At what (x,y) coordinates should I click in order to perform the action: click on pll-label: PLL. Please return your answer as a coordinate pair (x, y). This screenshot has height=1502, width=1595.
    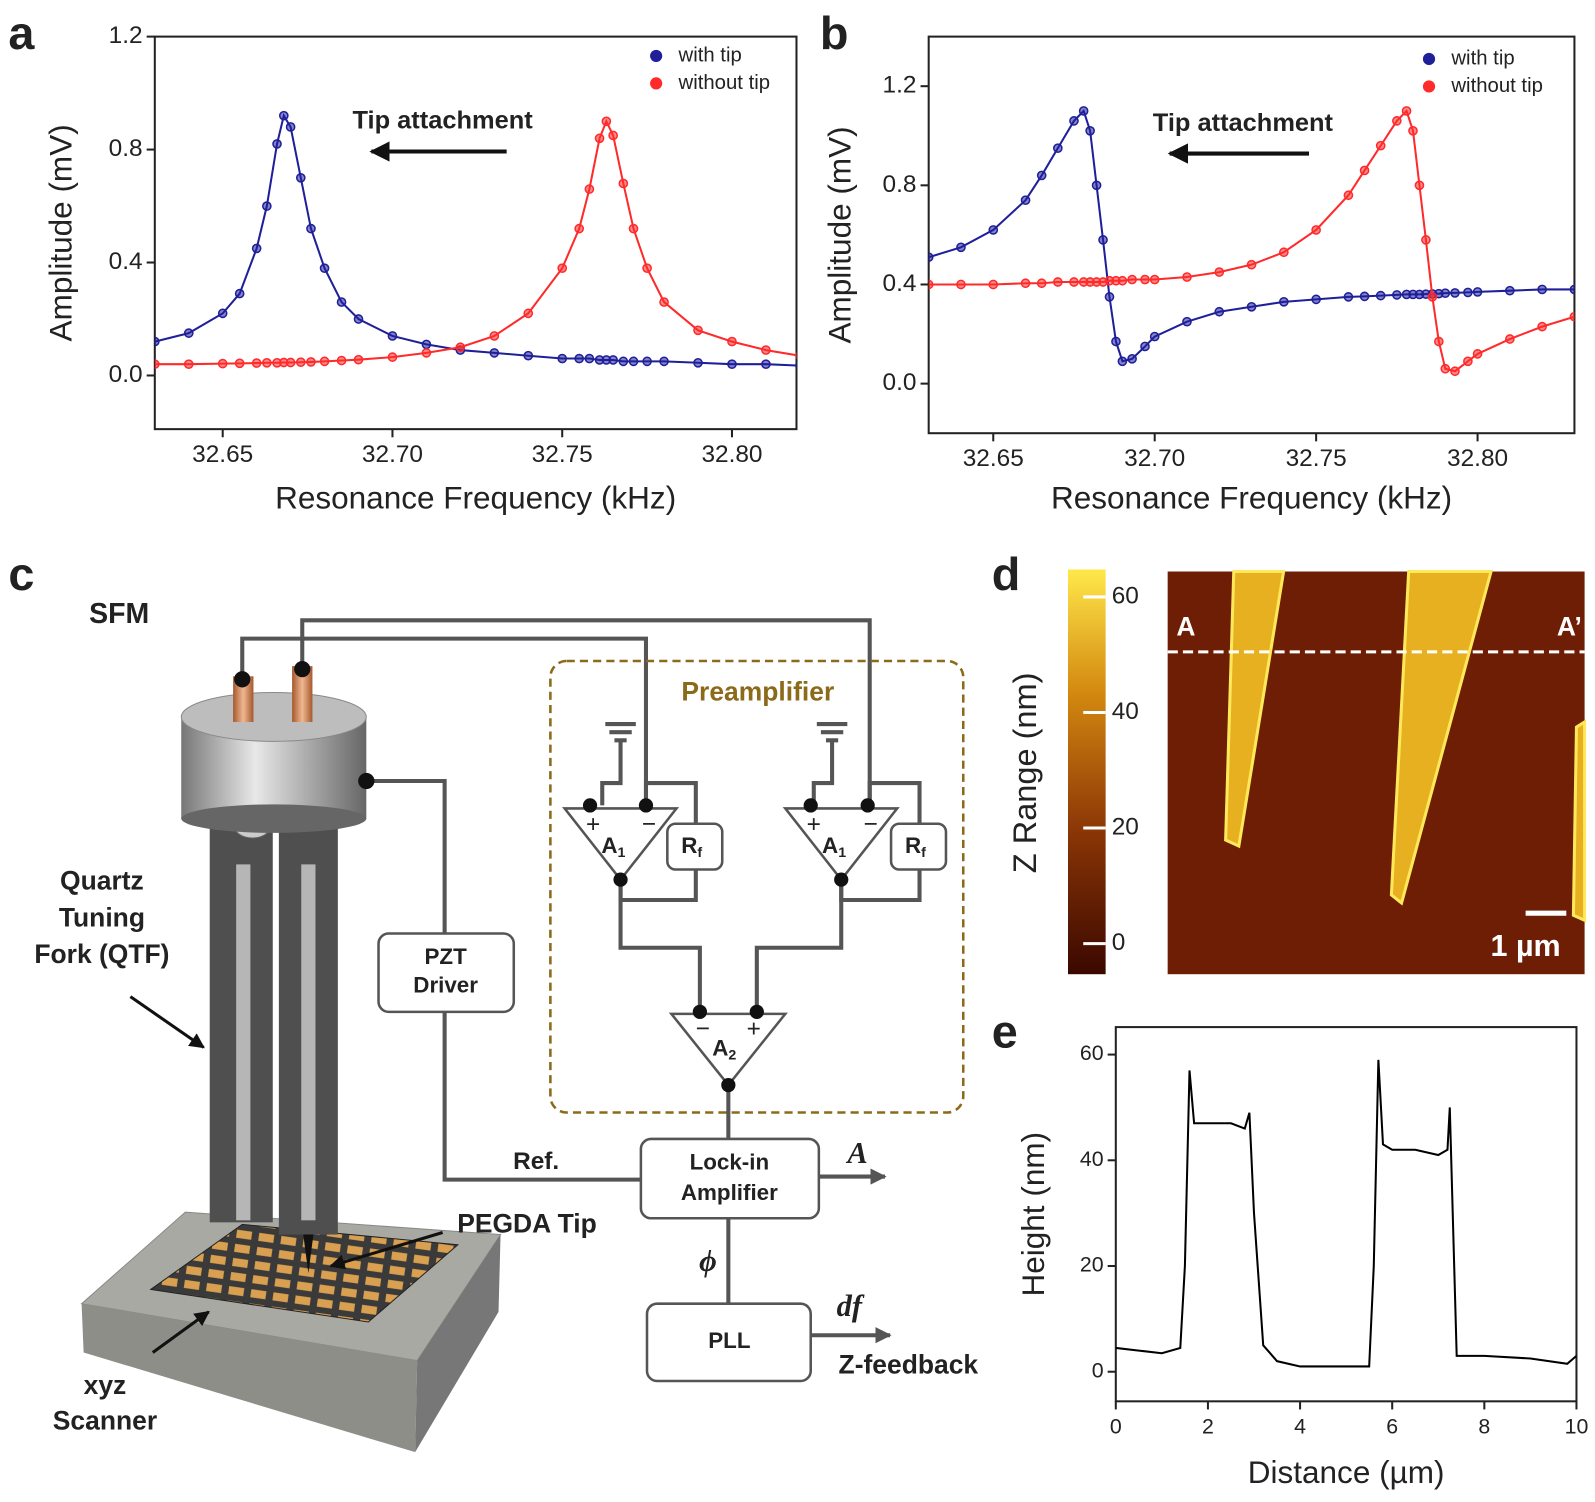
    Looking at the image, I should click on (729, 1340).